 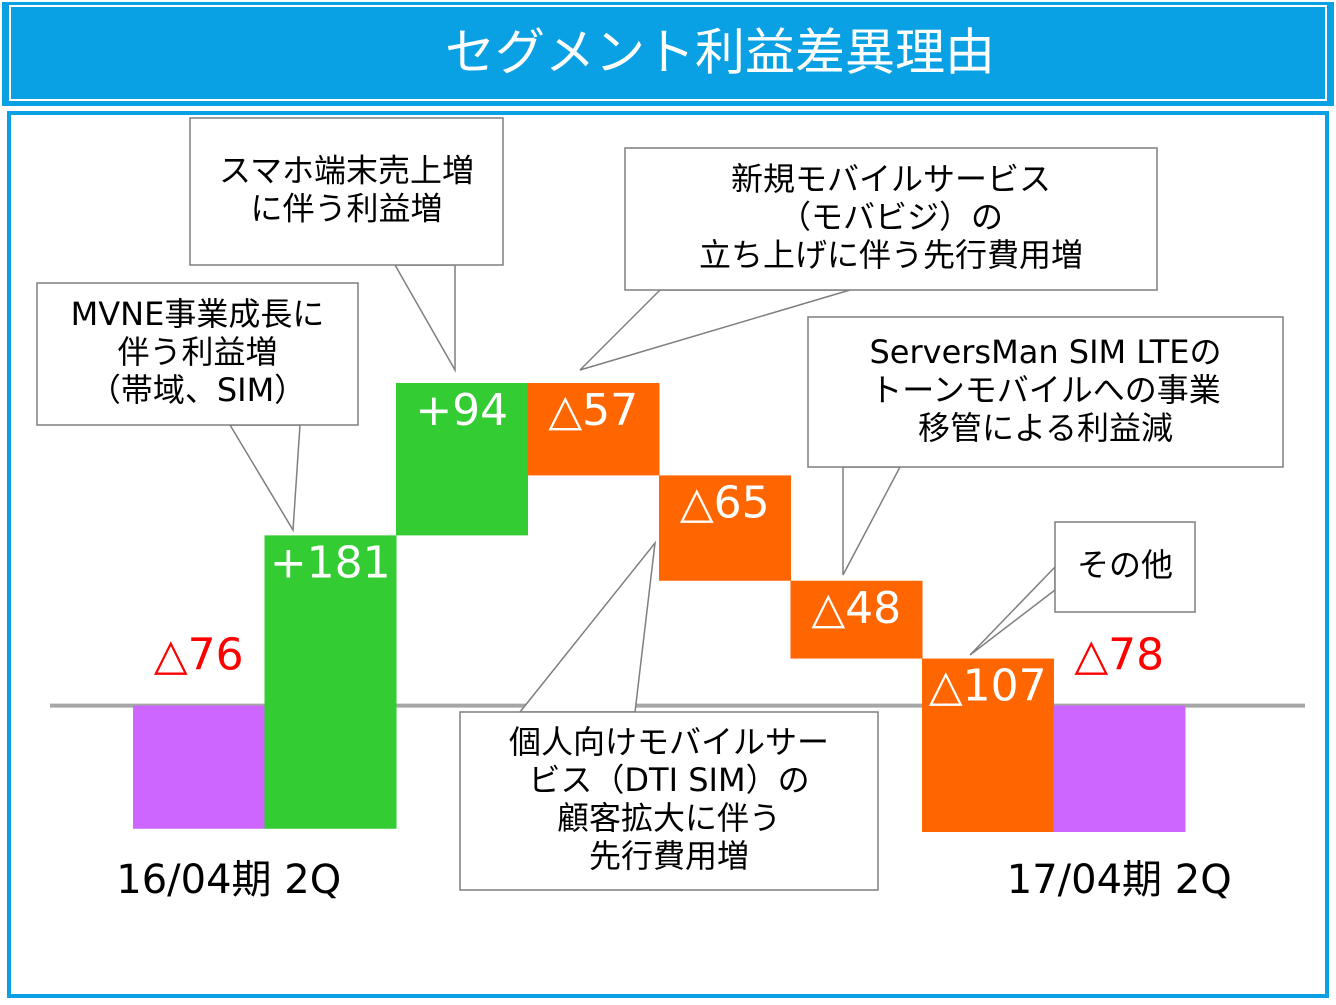 I want to click on callout-text: （モバビジ）の, so click(x=891, y=217).